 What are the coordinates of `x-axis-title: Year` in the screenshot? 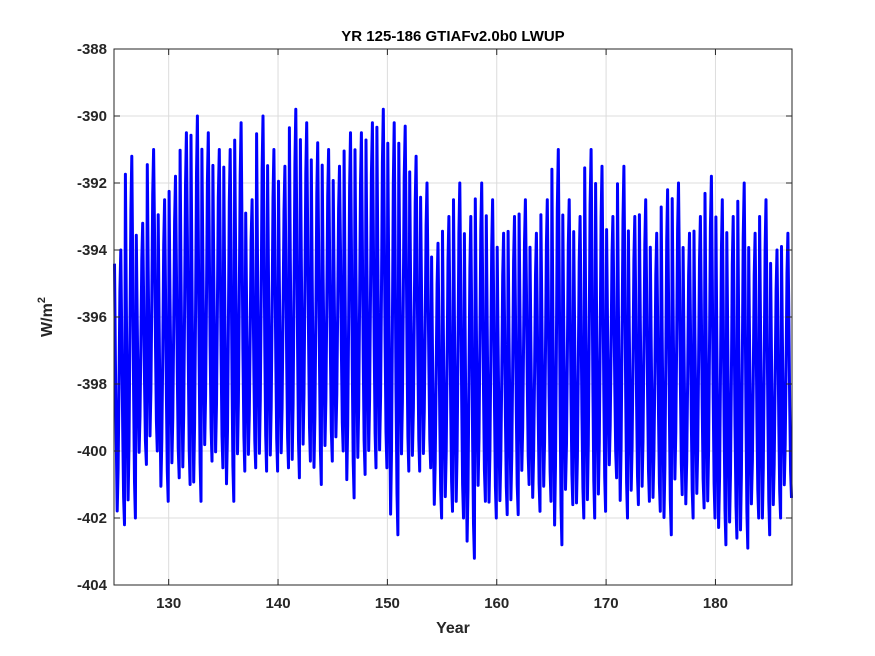 It's located at (453, 628).